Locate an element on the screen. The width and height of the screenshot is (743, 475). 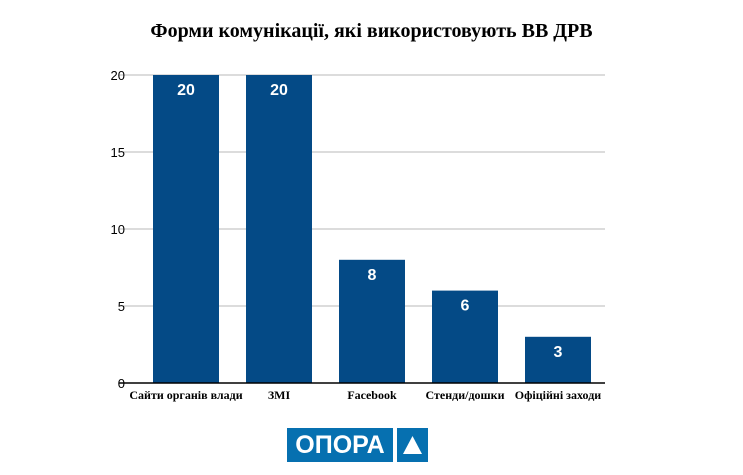
y-tick-label: 20 is located at coordinates (118, 75).